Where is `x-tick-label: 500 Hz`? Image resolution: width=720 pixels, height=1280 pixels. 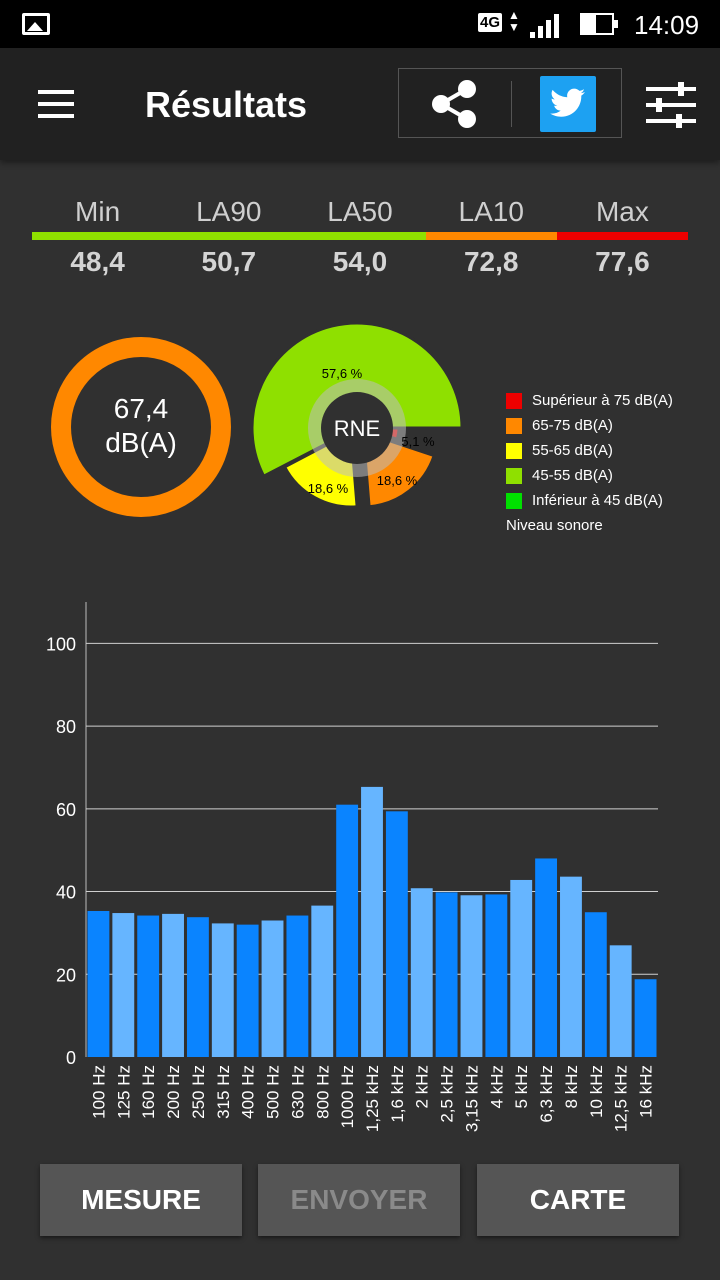
x-tick-label: 500 Hz is located at coordinates (273, 1092).